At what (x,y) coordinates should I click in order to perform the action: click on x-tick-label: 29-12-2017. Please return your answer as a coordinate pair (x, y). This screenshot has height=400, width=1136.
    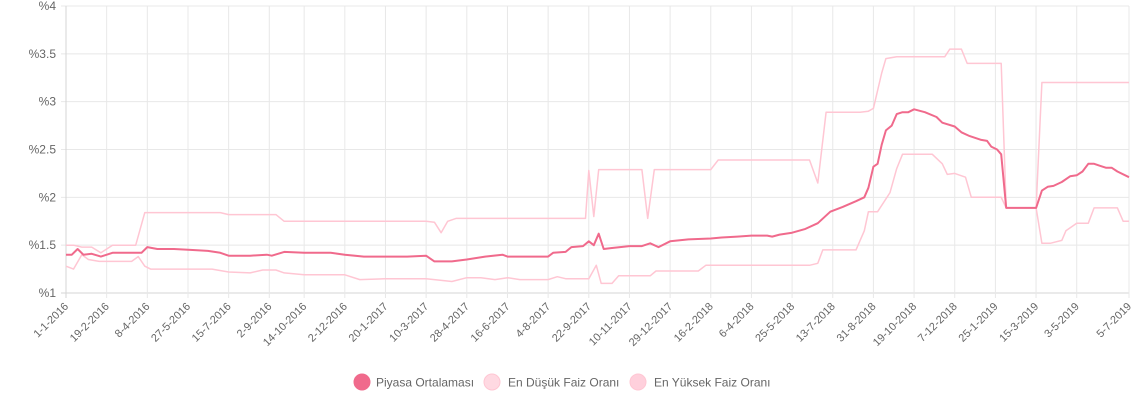
    Looking at the image, I should click on (651, 325).